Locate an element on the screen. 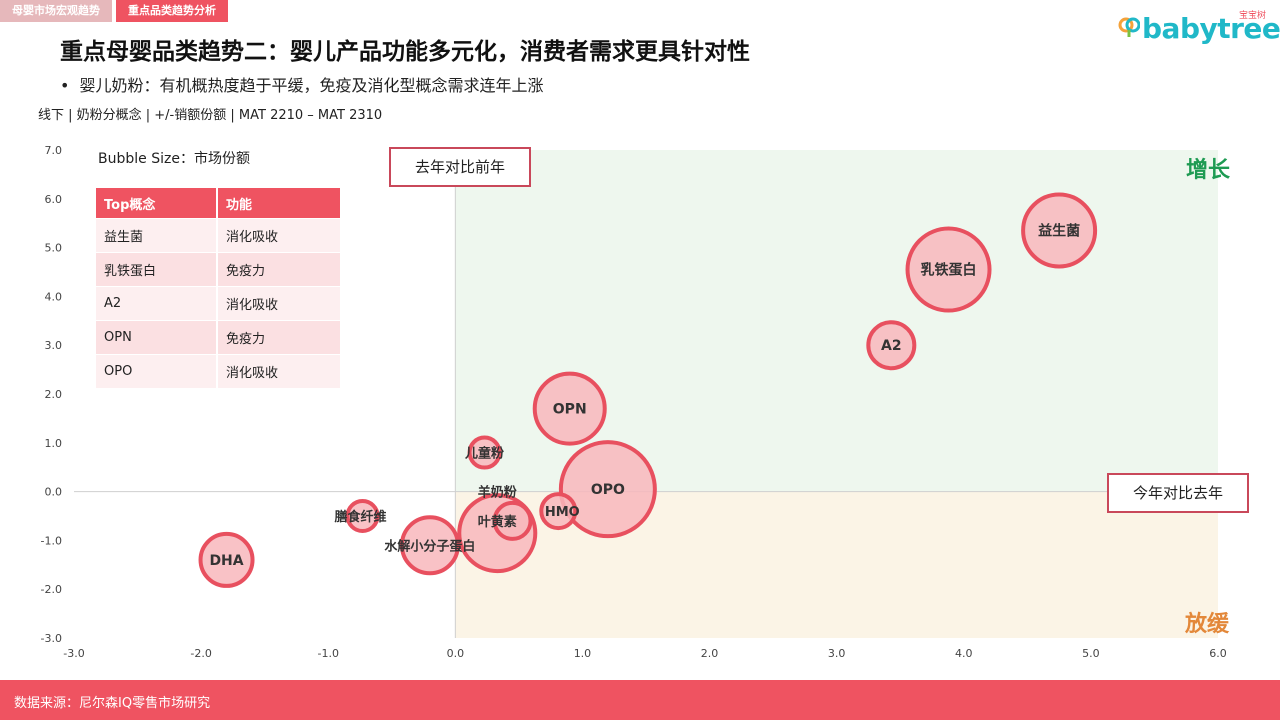  babytree-logo: babytree 宝宝树 is located at coordinates (1199, 28).